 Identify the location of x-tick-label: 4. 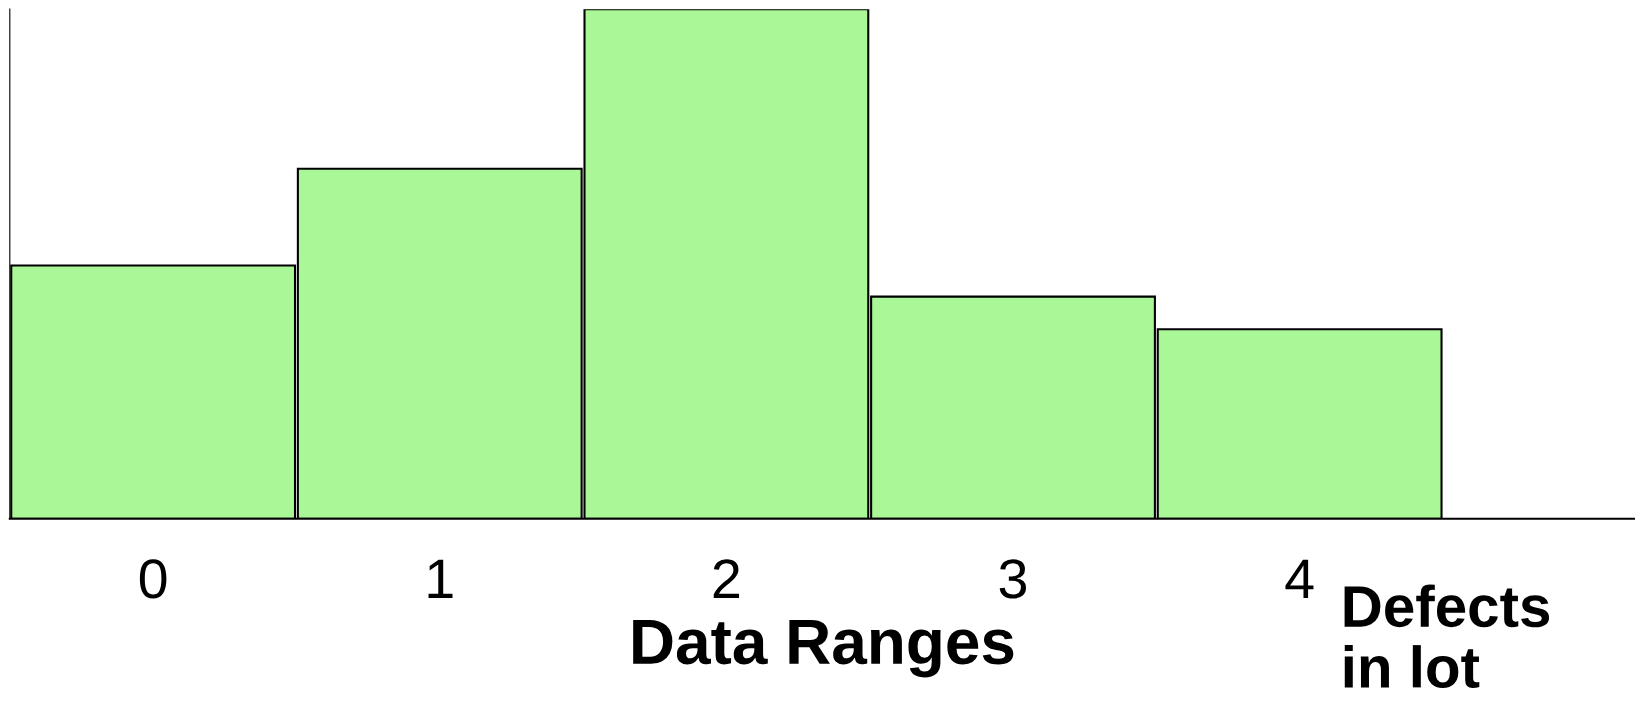
(1299, 578).